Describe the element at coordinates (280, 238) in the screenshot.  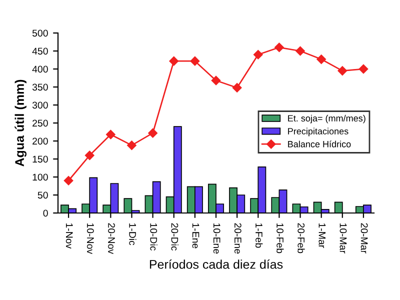
I see `x-tick-label: 10-Feb` at that location.